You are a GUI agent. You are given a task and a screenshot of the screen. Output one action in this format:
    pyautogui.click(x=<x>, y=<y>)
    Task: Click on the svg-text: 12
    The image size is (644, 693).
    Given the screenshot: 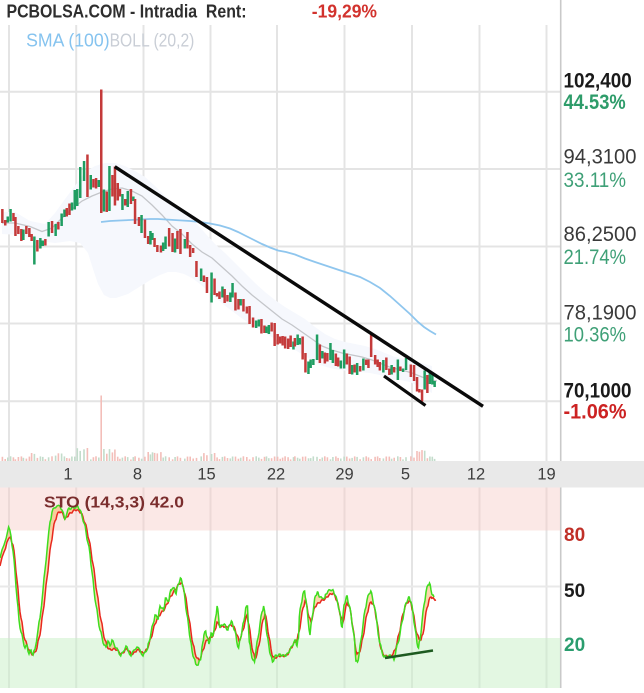 What is the action you would take?
    pyautogui.click(x=476, y=475)
    